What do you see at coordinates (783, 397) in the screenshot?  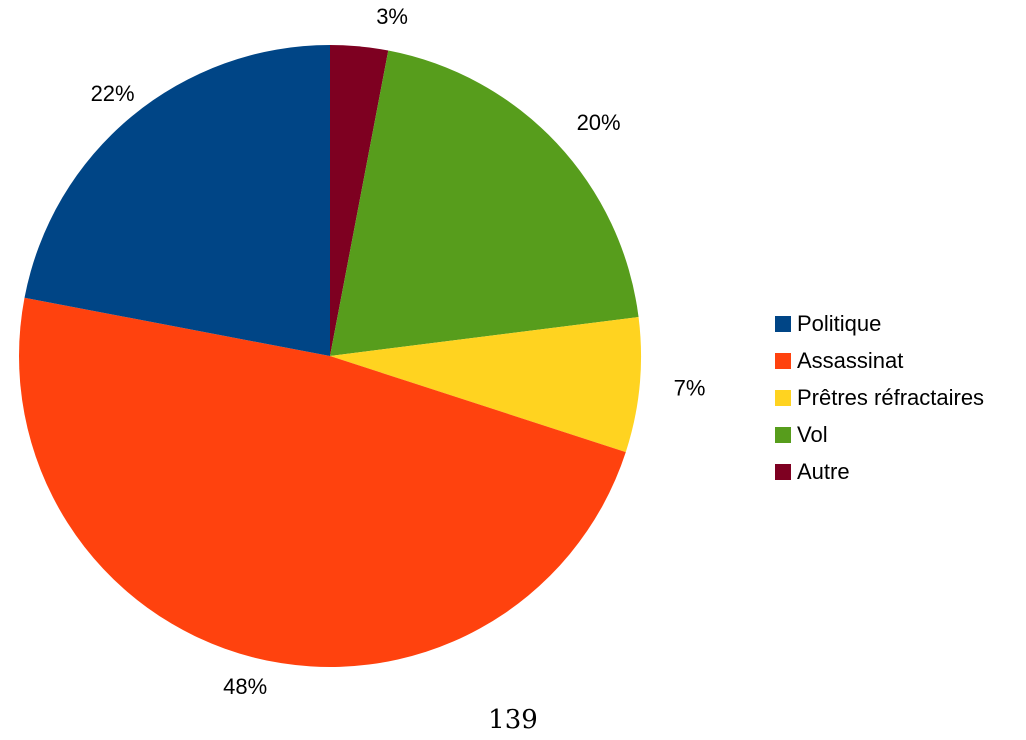 I see `legend-swatch-pretres-refractaires` at bounding box center [783, 397].